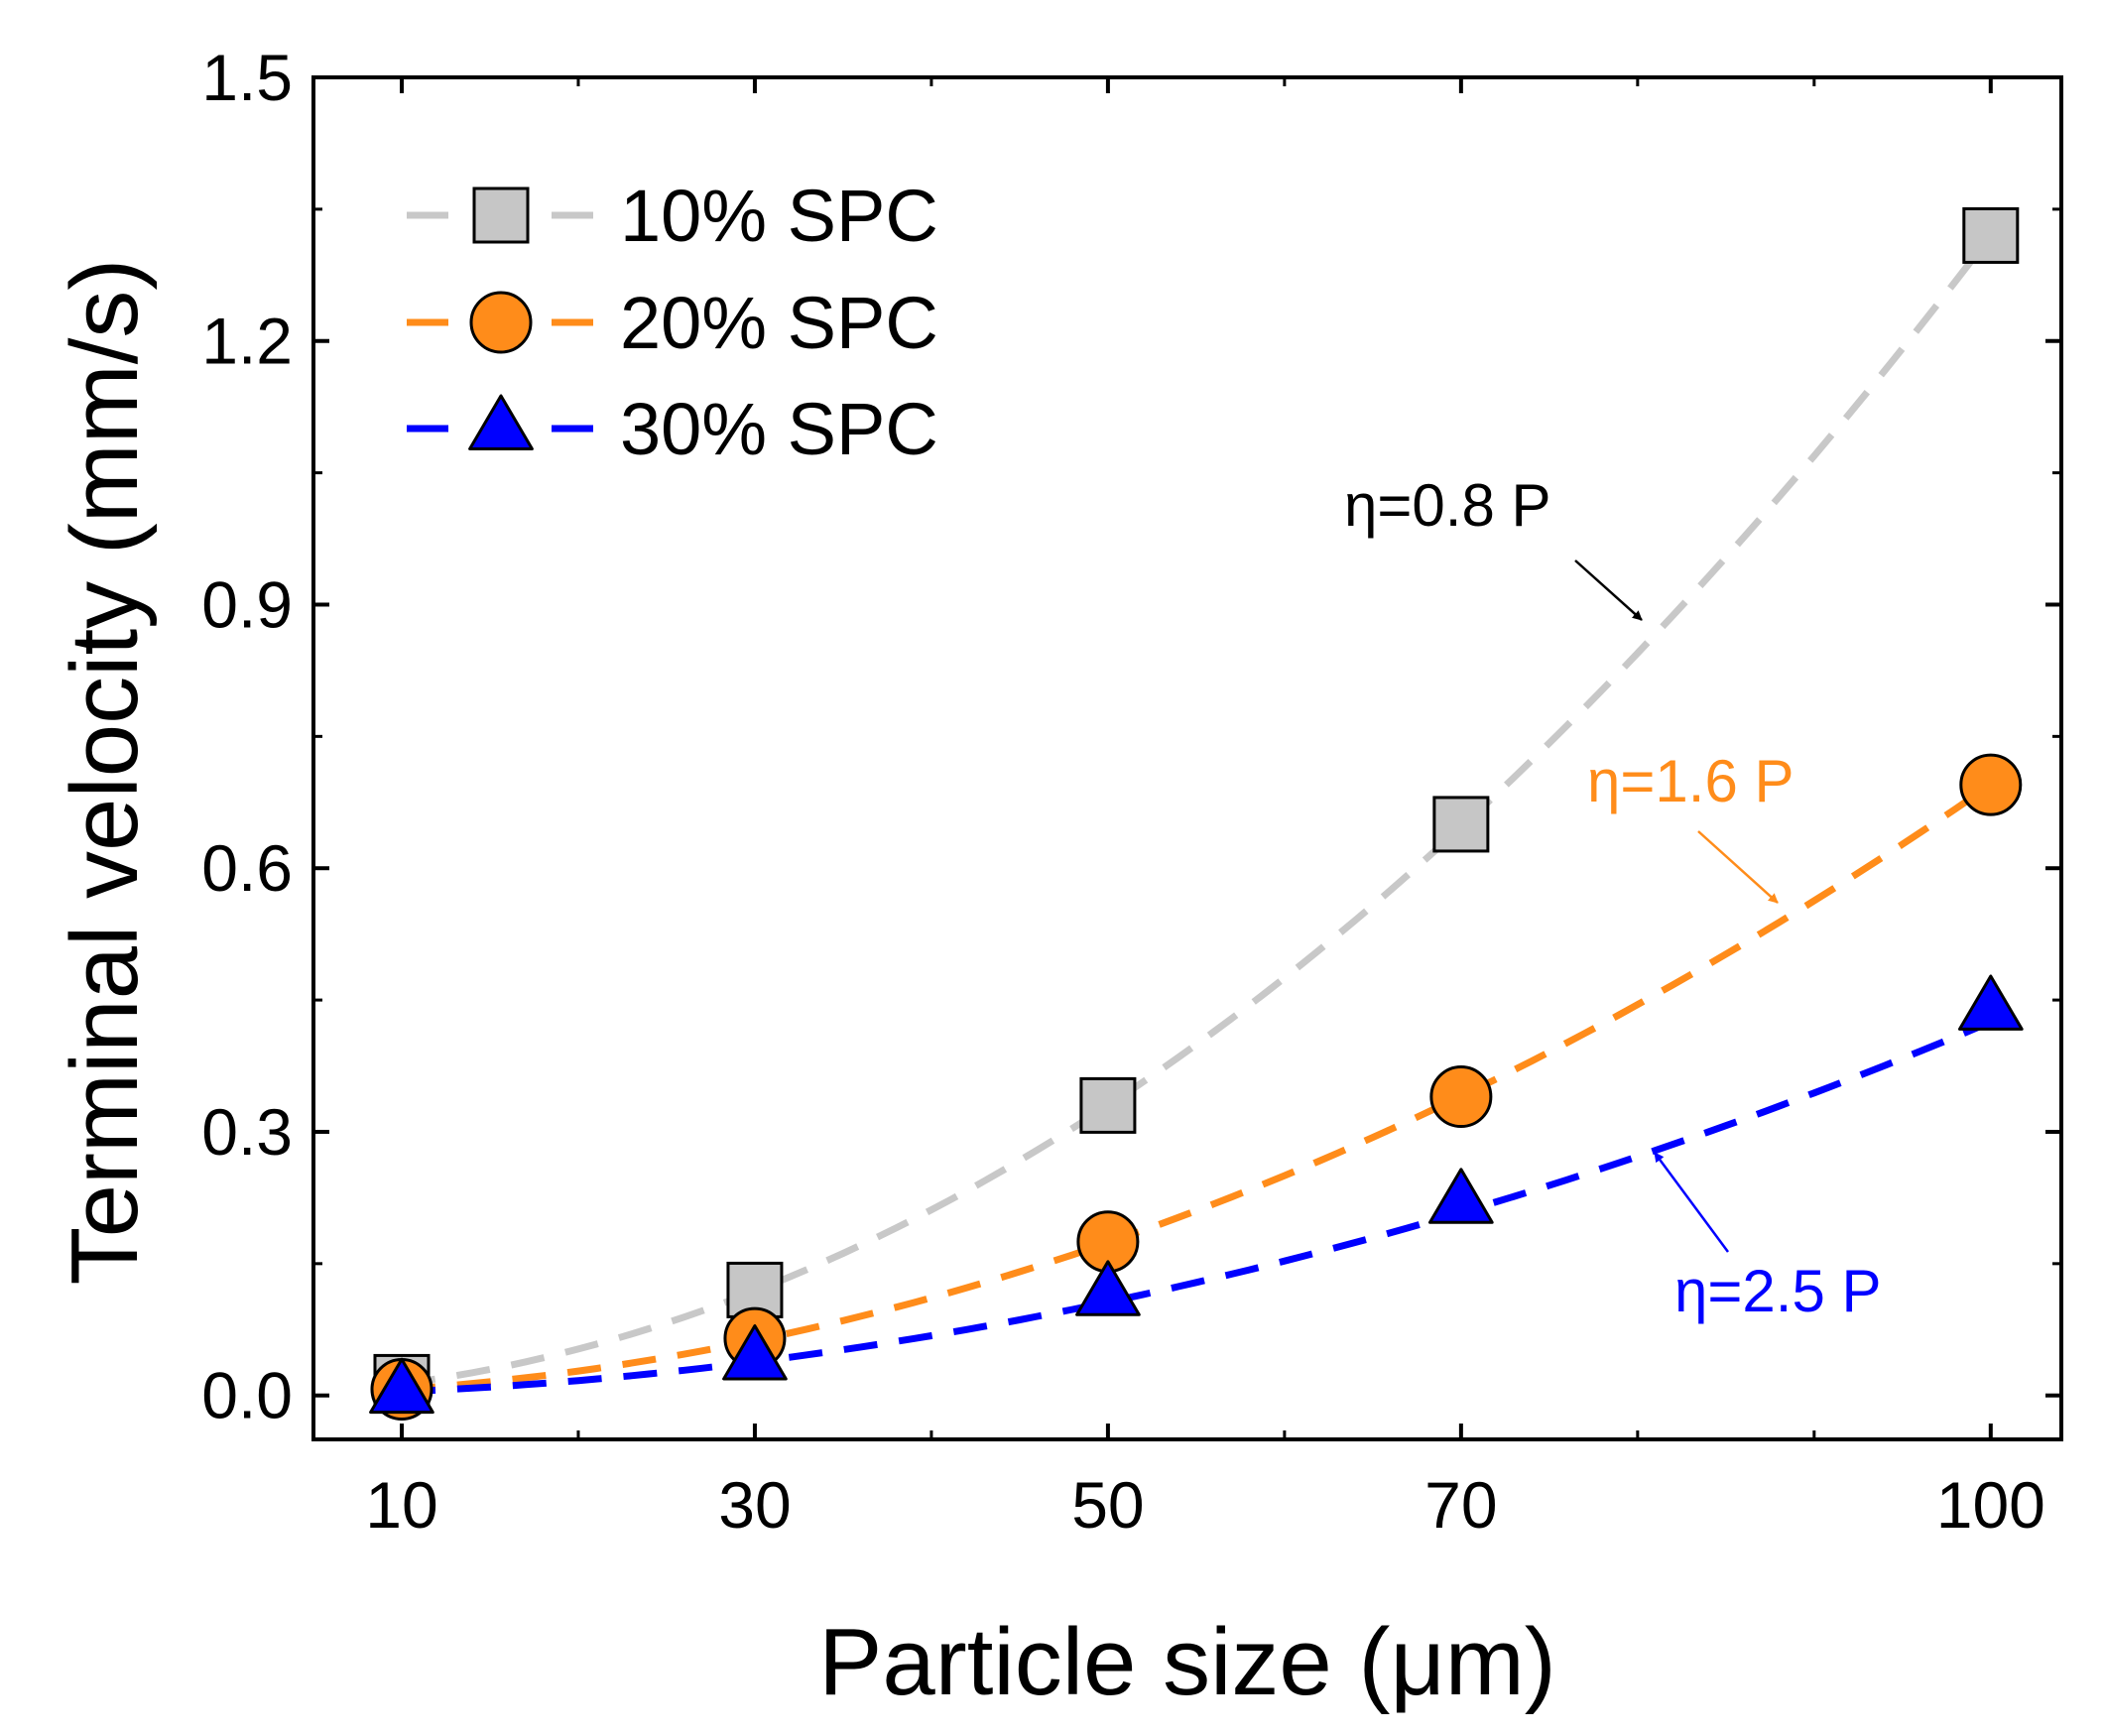  I want to click on legend: 10% SPC 20% SPC 30% SPC, so click(672, 322).